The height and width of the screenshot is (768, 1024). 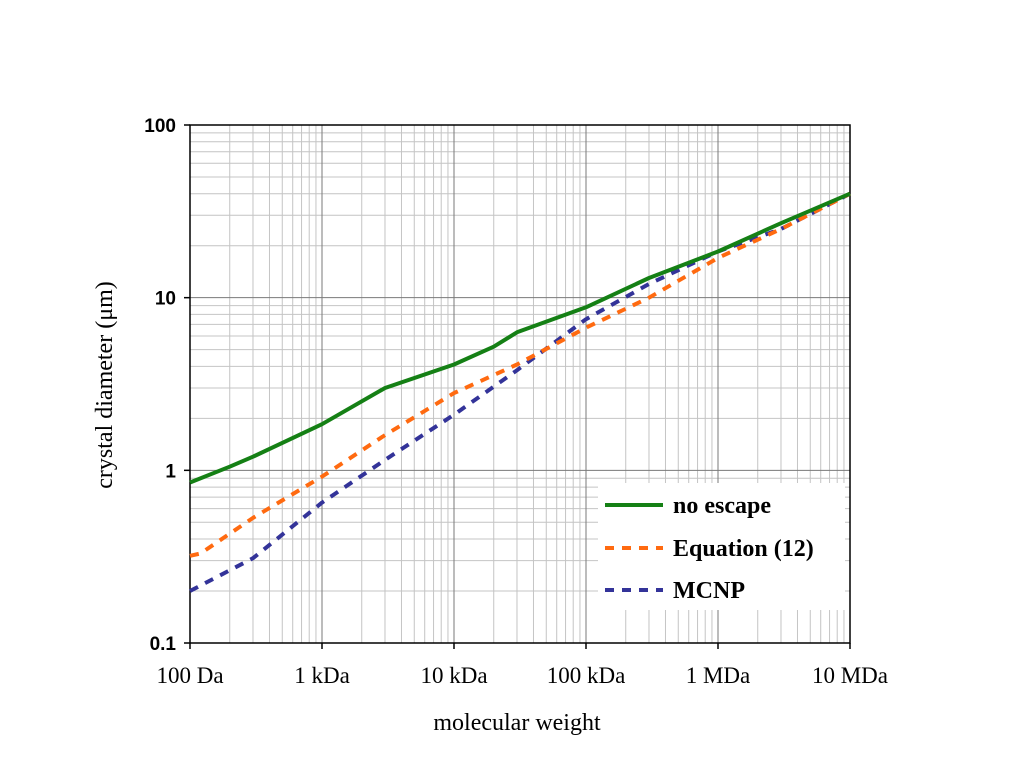 I want to click on x-tick-label: 1 MDa, so click(x=718, y=675).